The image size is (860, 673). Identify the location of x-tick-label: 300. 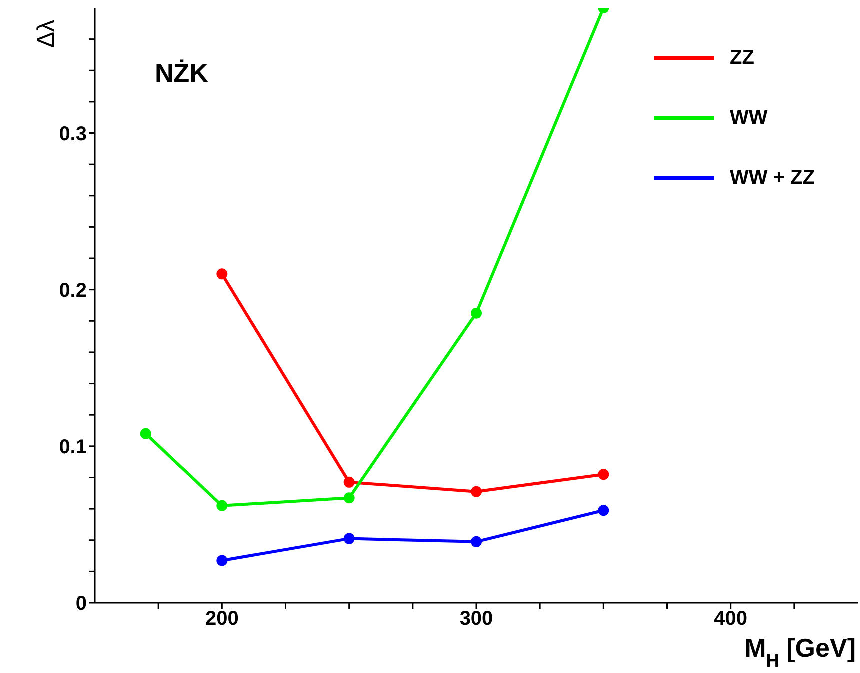
(477, 619).